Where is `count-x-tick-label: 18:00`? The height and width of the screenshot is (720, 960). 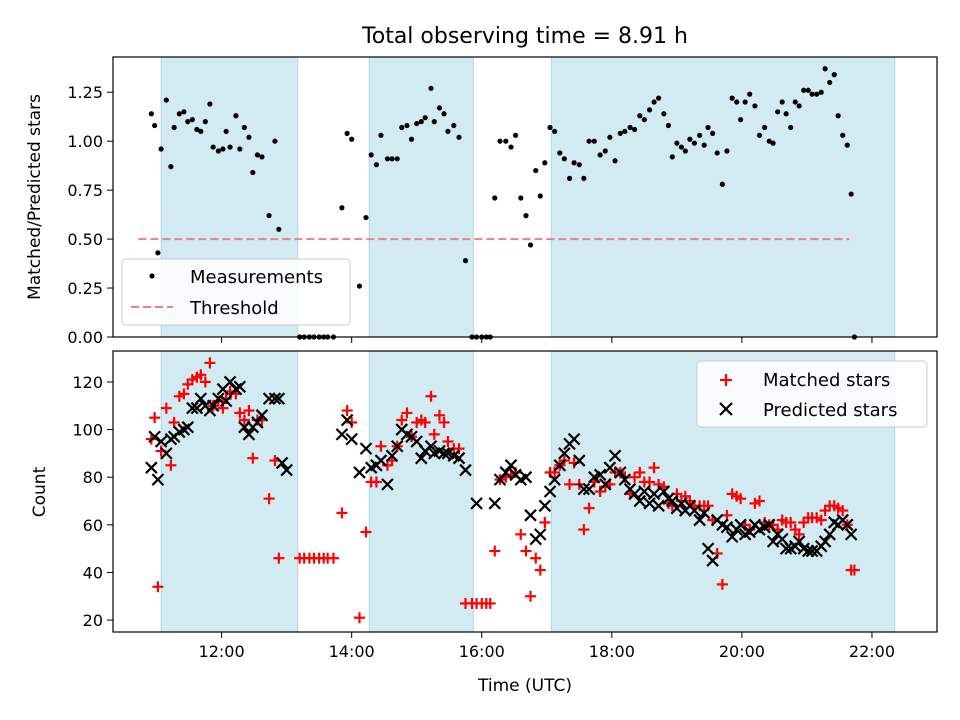
count-x-tick-label: 18:00 is located at coordinates (612, 651).